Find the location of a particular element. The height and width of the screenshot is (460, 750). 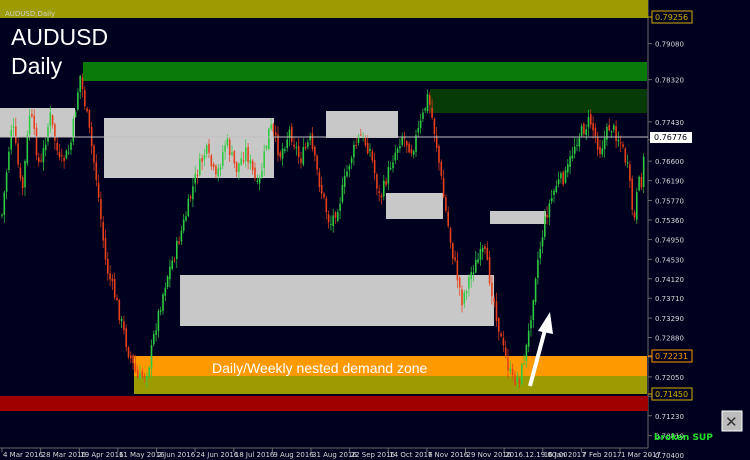

scroll-to-end-button: ✕ is located at coordinates (732, 421).